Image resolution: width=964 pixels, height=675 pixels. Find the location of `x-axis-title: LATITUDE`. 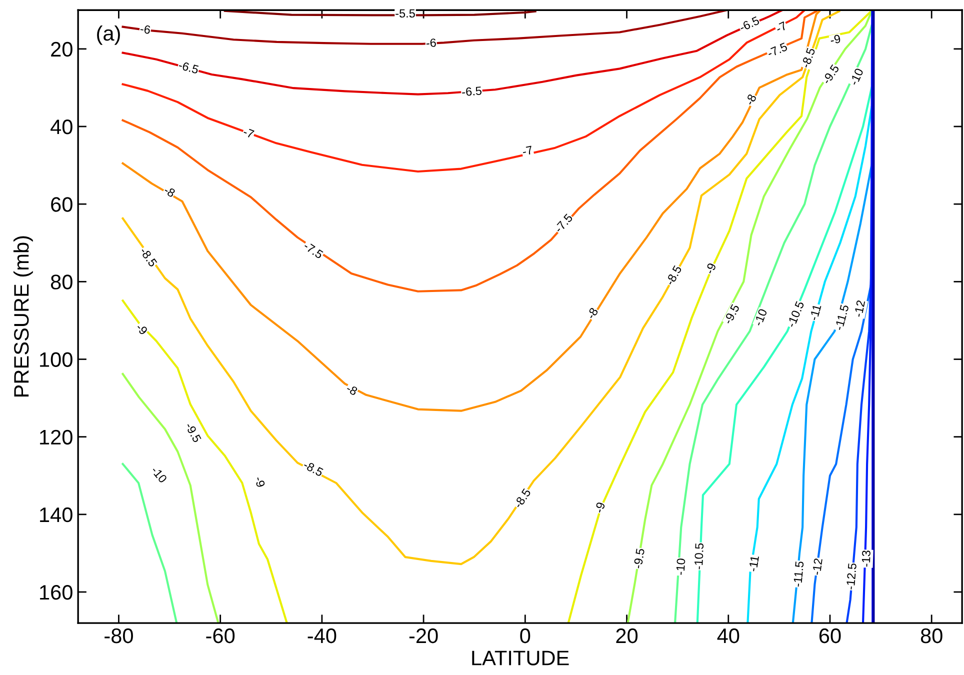

x-axis-title: LATITUDE is located at coordinates (520, 658).